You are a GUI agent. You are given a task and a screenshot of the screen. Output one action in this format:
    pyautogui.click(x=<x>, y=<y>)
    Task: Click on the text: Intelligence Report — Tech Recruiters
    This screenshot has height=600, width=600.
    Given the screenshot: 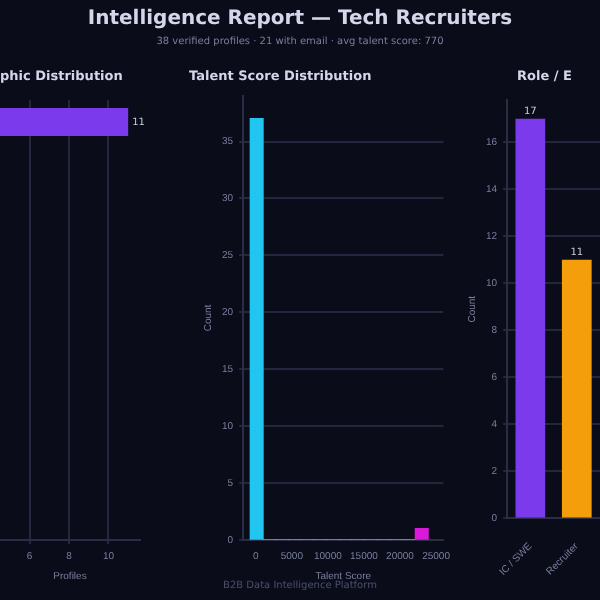 What is the action you would take?
    pyautogui.click(x=300, y=19)
    